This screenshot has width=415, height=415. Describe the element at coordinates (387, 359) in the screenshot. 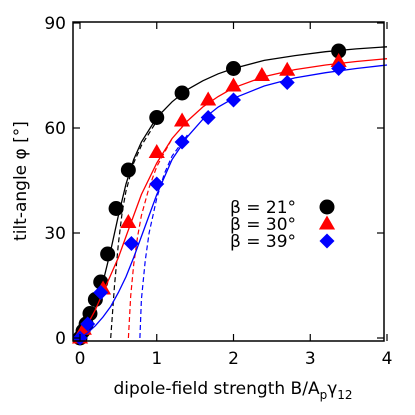

I see `x-tick-label: 4` at that location.